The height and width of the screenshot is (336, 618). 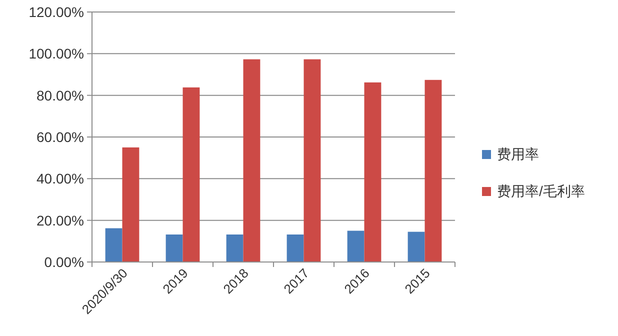 What do you see at coordinates (60, 95) in the screenshot?
I see `y-tick-label: 80.00%` at bounding box center [60, 95].